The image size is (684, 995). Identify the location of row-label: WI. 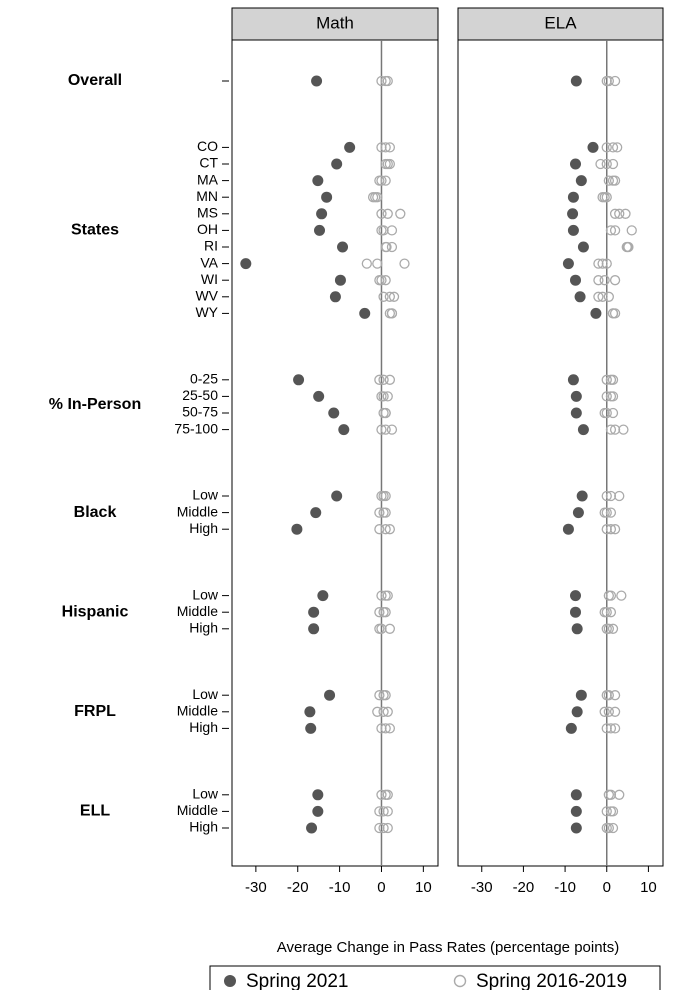
(209, 279).